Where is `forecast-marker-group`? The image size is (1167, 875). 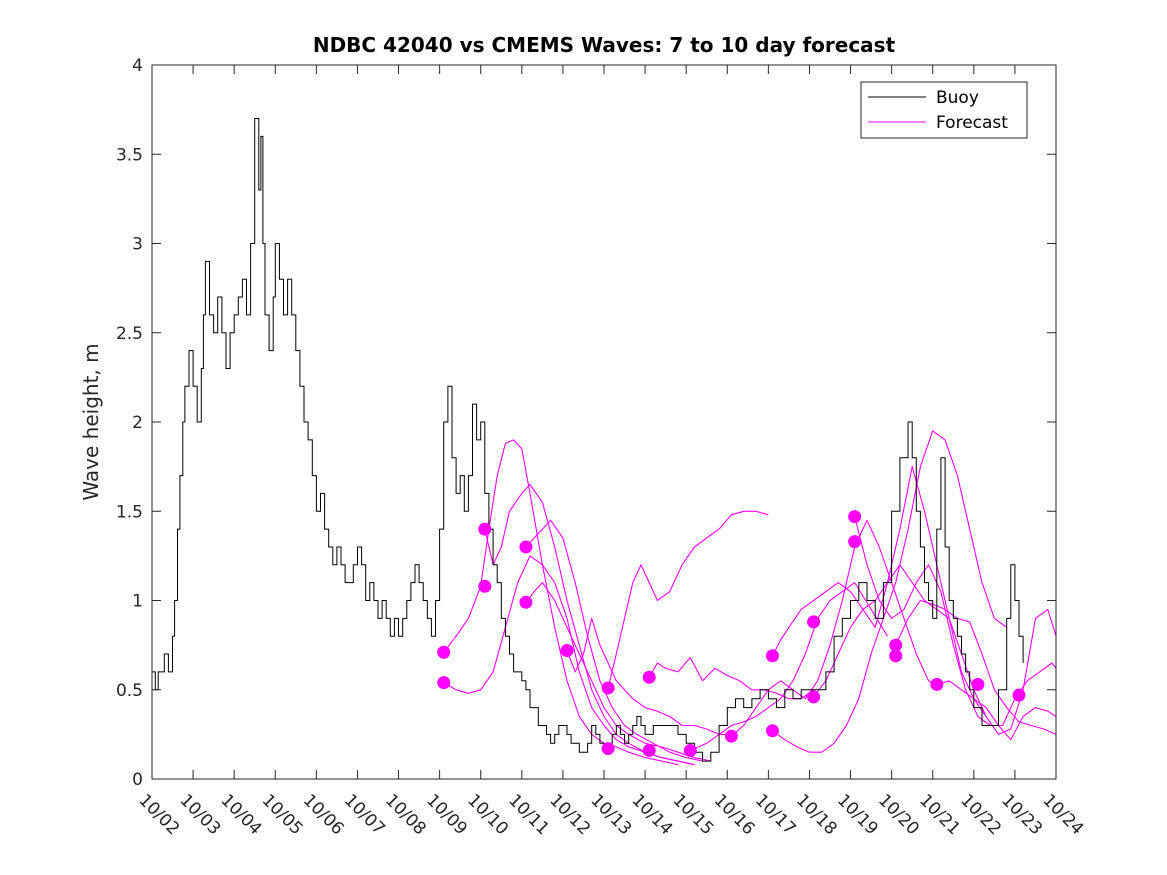 forecast-marker-group is located at coordinates (731, 633).